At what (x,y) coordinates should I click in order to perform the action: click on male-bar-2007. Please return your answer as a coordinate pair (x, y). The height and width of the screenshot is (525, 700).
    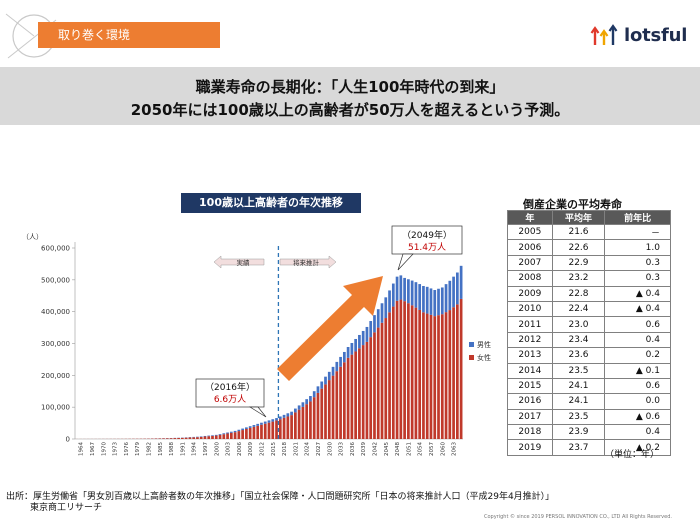
    Looking at the image, I should click on (242, 429).